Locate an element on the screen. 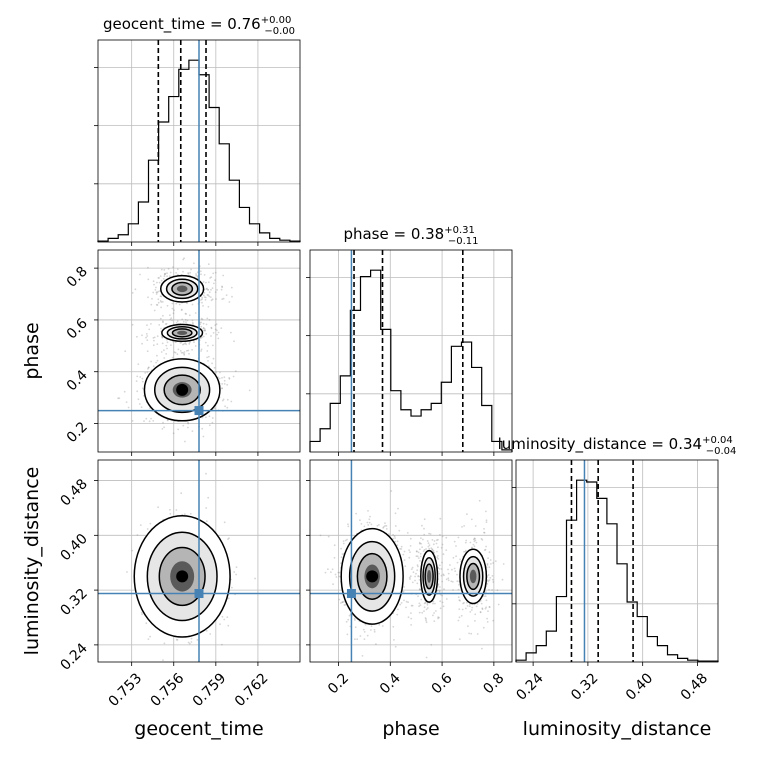  hist-phase-title-plus: +0.31 is located at coordinates (459, 230).